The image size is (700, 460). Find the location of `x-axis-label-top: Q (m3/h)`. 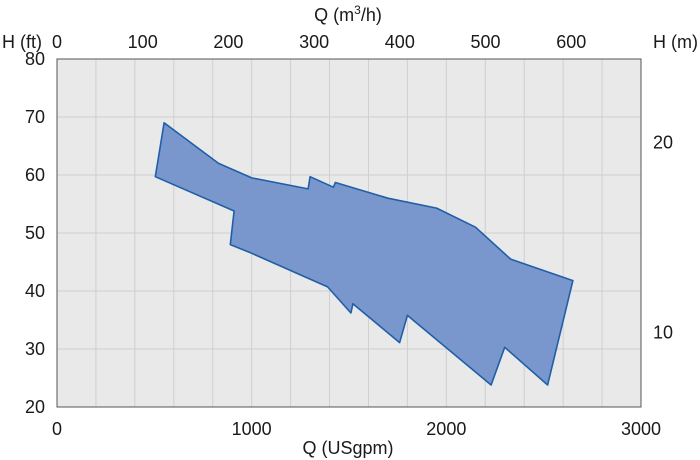

x-axis-label-top: Q (m3/h) is located at coordinates (348, 14).